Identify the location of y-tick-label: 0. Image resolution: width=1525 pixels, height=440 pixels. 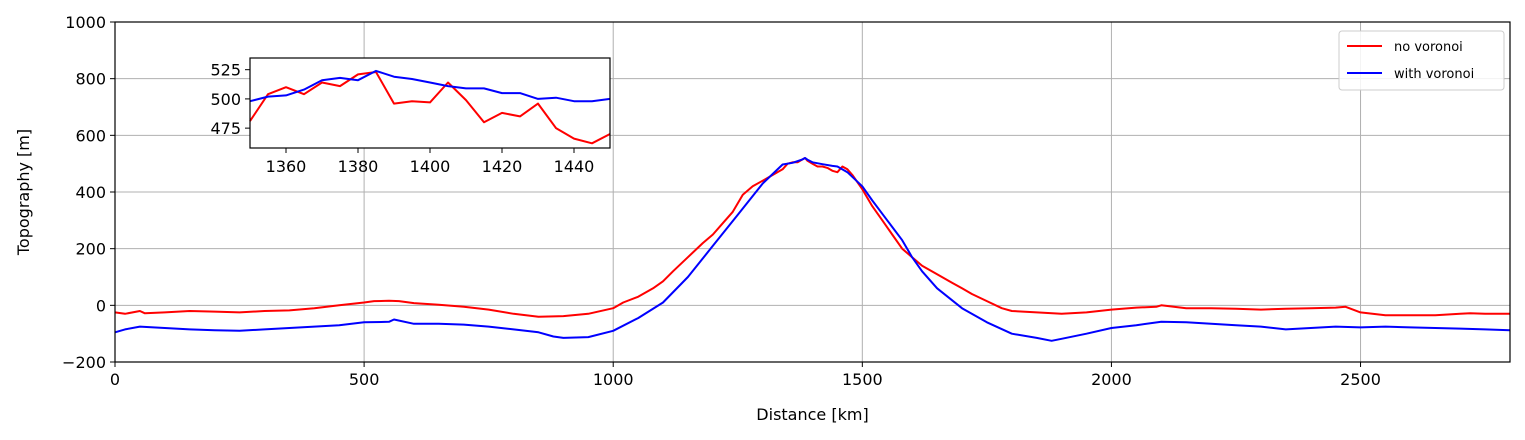
(101, 305).